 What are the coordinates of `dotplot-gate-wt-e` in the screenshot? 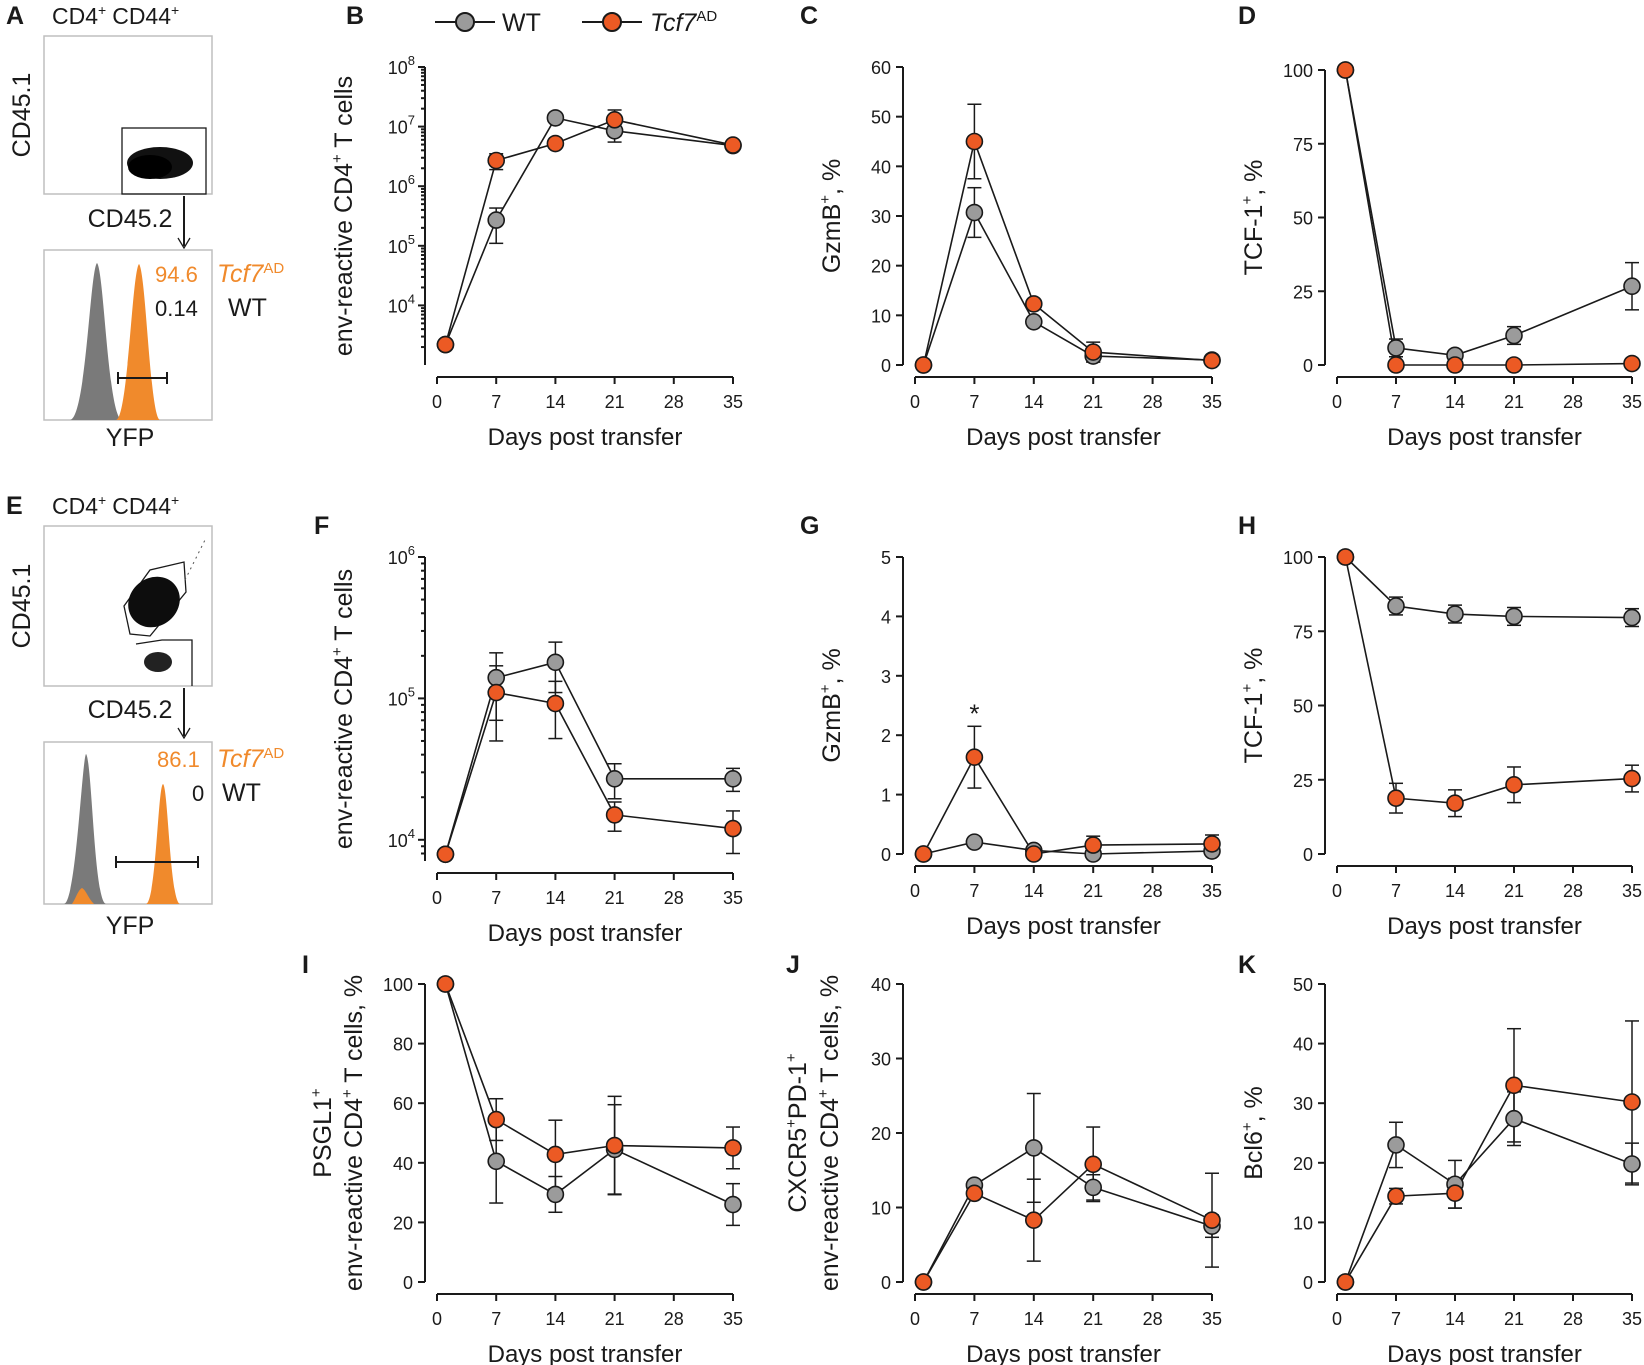 It's located at (155, 599).